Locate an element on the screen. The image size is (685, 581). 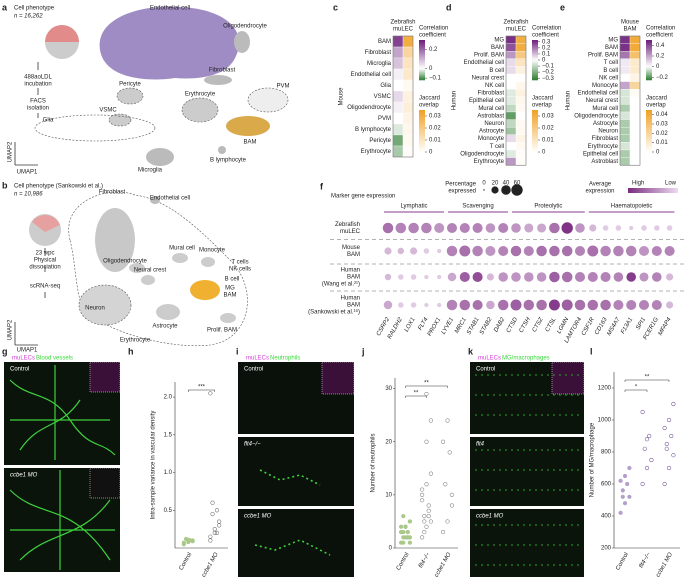
column-header: muLEC is located at coordinates (516, 30).